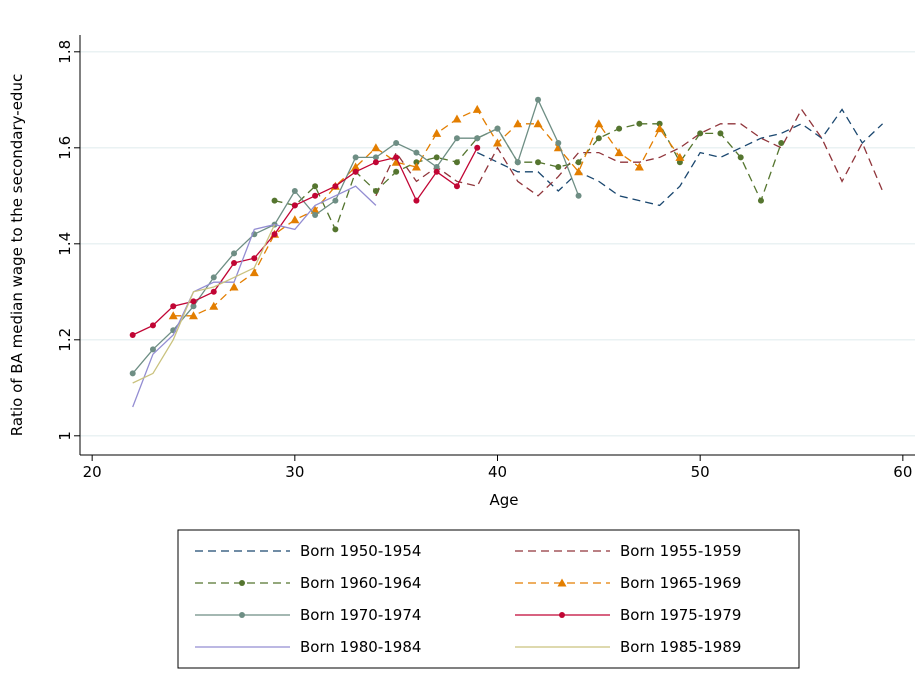 The width and height of the screenshot is (917, 676). I want to click on x-tick-label: 50, so click(700, 472).